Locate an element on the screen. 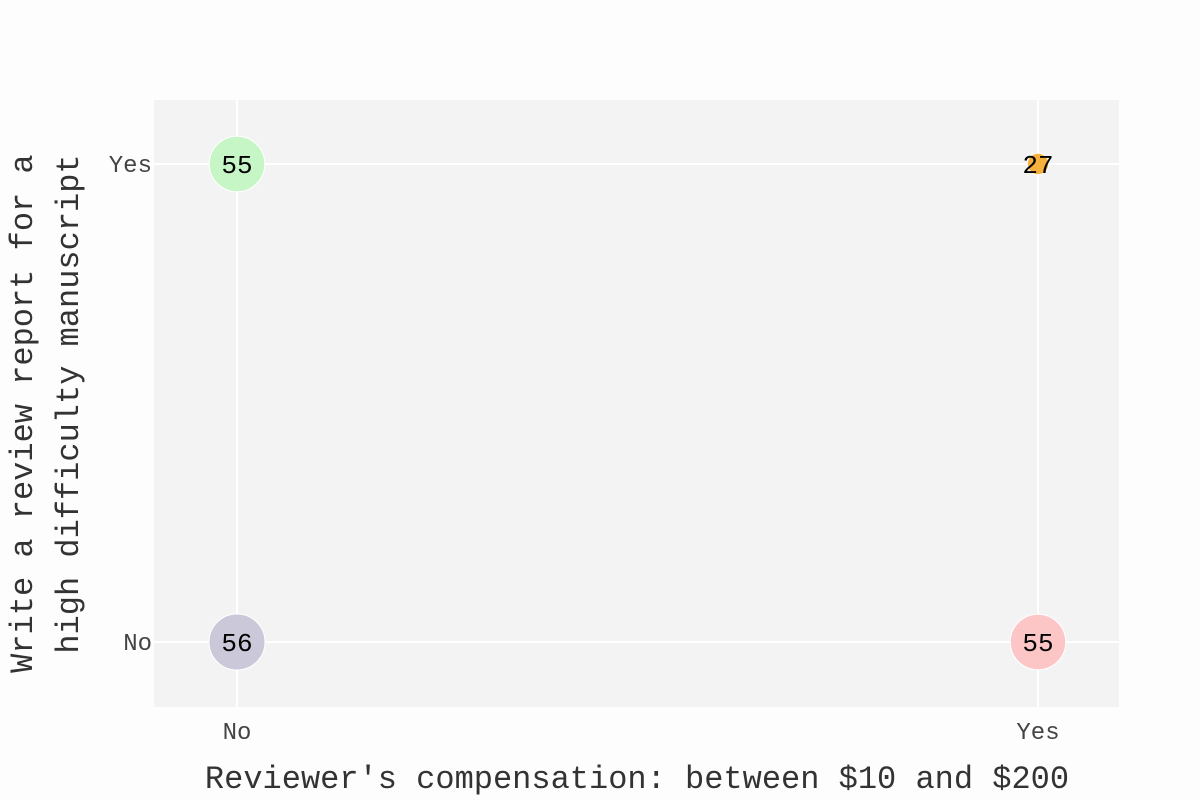 Image resolution: width=1200 pixels, height=800 pixels. bubble-value-label: 27 is located at coordinates (1037, 166).